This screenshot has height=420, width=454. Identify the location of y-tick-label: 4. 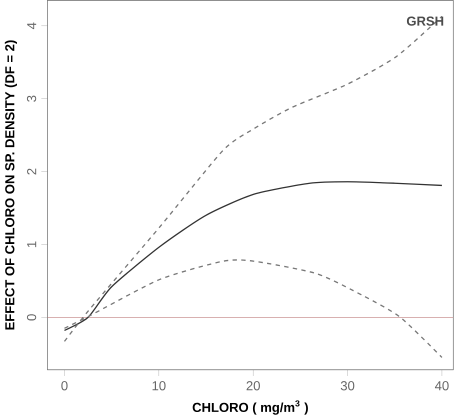
(31, 26).